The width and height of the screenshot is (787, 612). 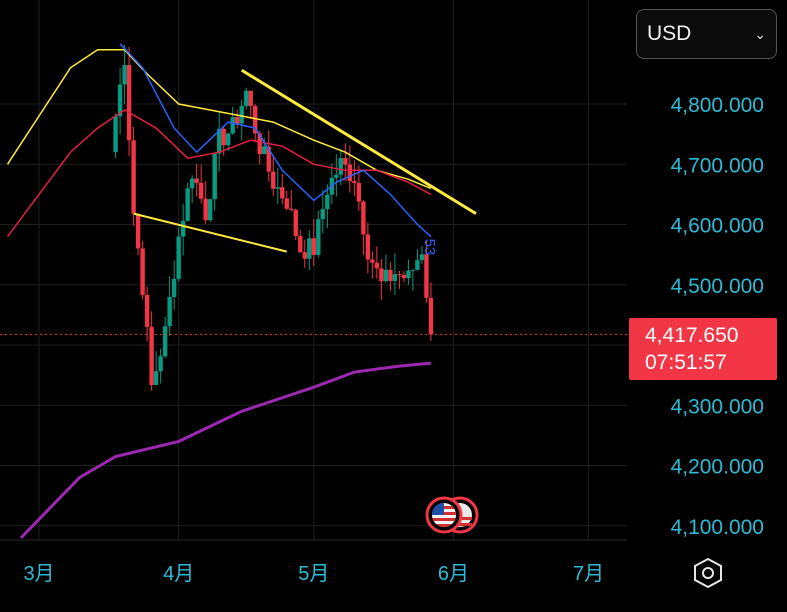 I want to click on ma-yellow-line, so click(x=219, y=119).